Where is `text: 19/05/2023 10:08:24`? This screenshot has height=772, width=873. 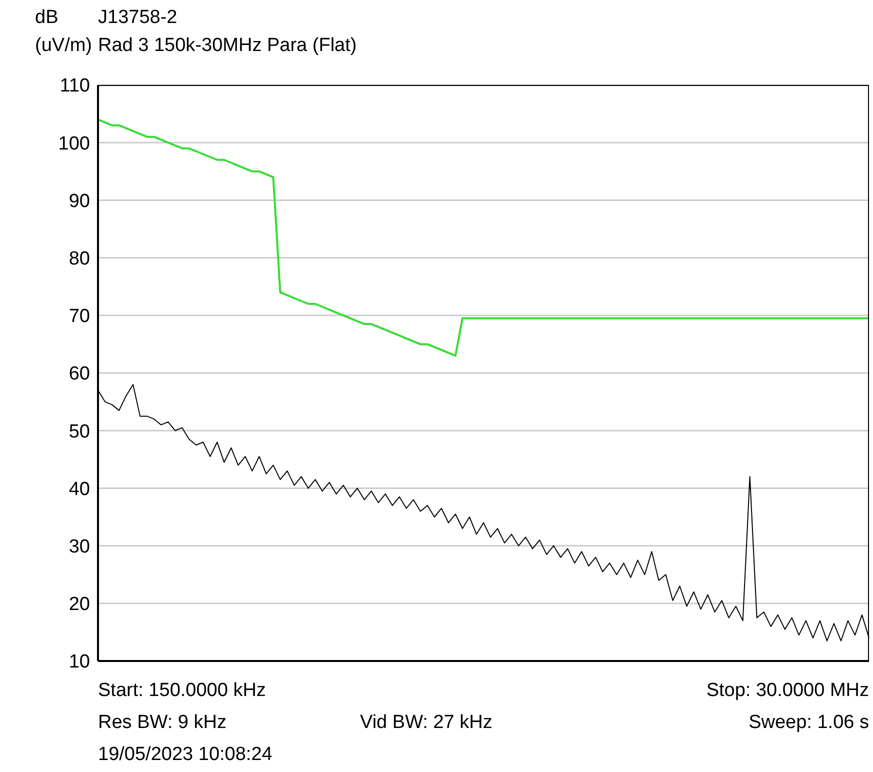 text: 19/05/2023 10:08:24 is located at coordinates (185, 755).